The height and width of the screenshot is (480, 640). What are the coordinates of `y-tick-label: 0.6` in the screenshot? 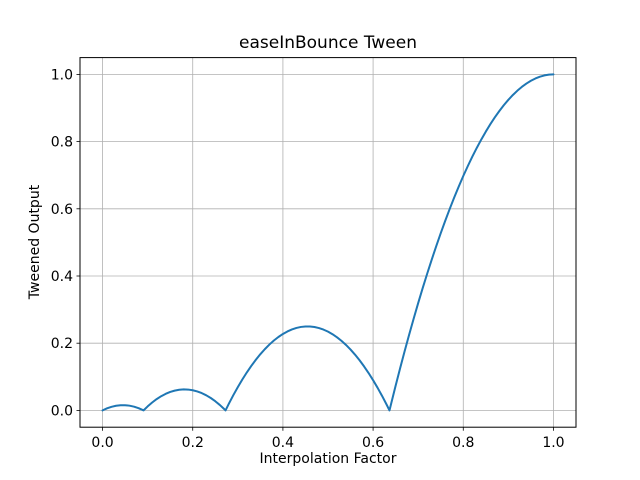 It's located at (62, 210).